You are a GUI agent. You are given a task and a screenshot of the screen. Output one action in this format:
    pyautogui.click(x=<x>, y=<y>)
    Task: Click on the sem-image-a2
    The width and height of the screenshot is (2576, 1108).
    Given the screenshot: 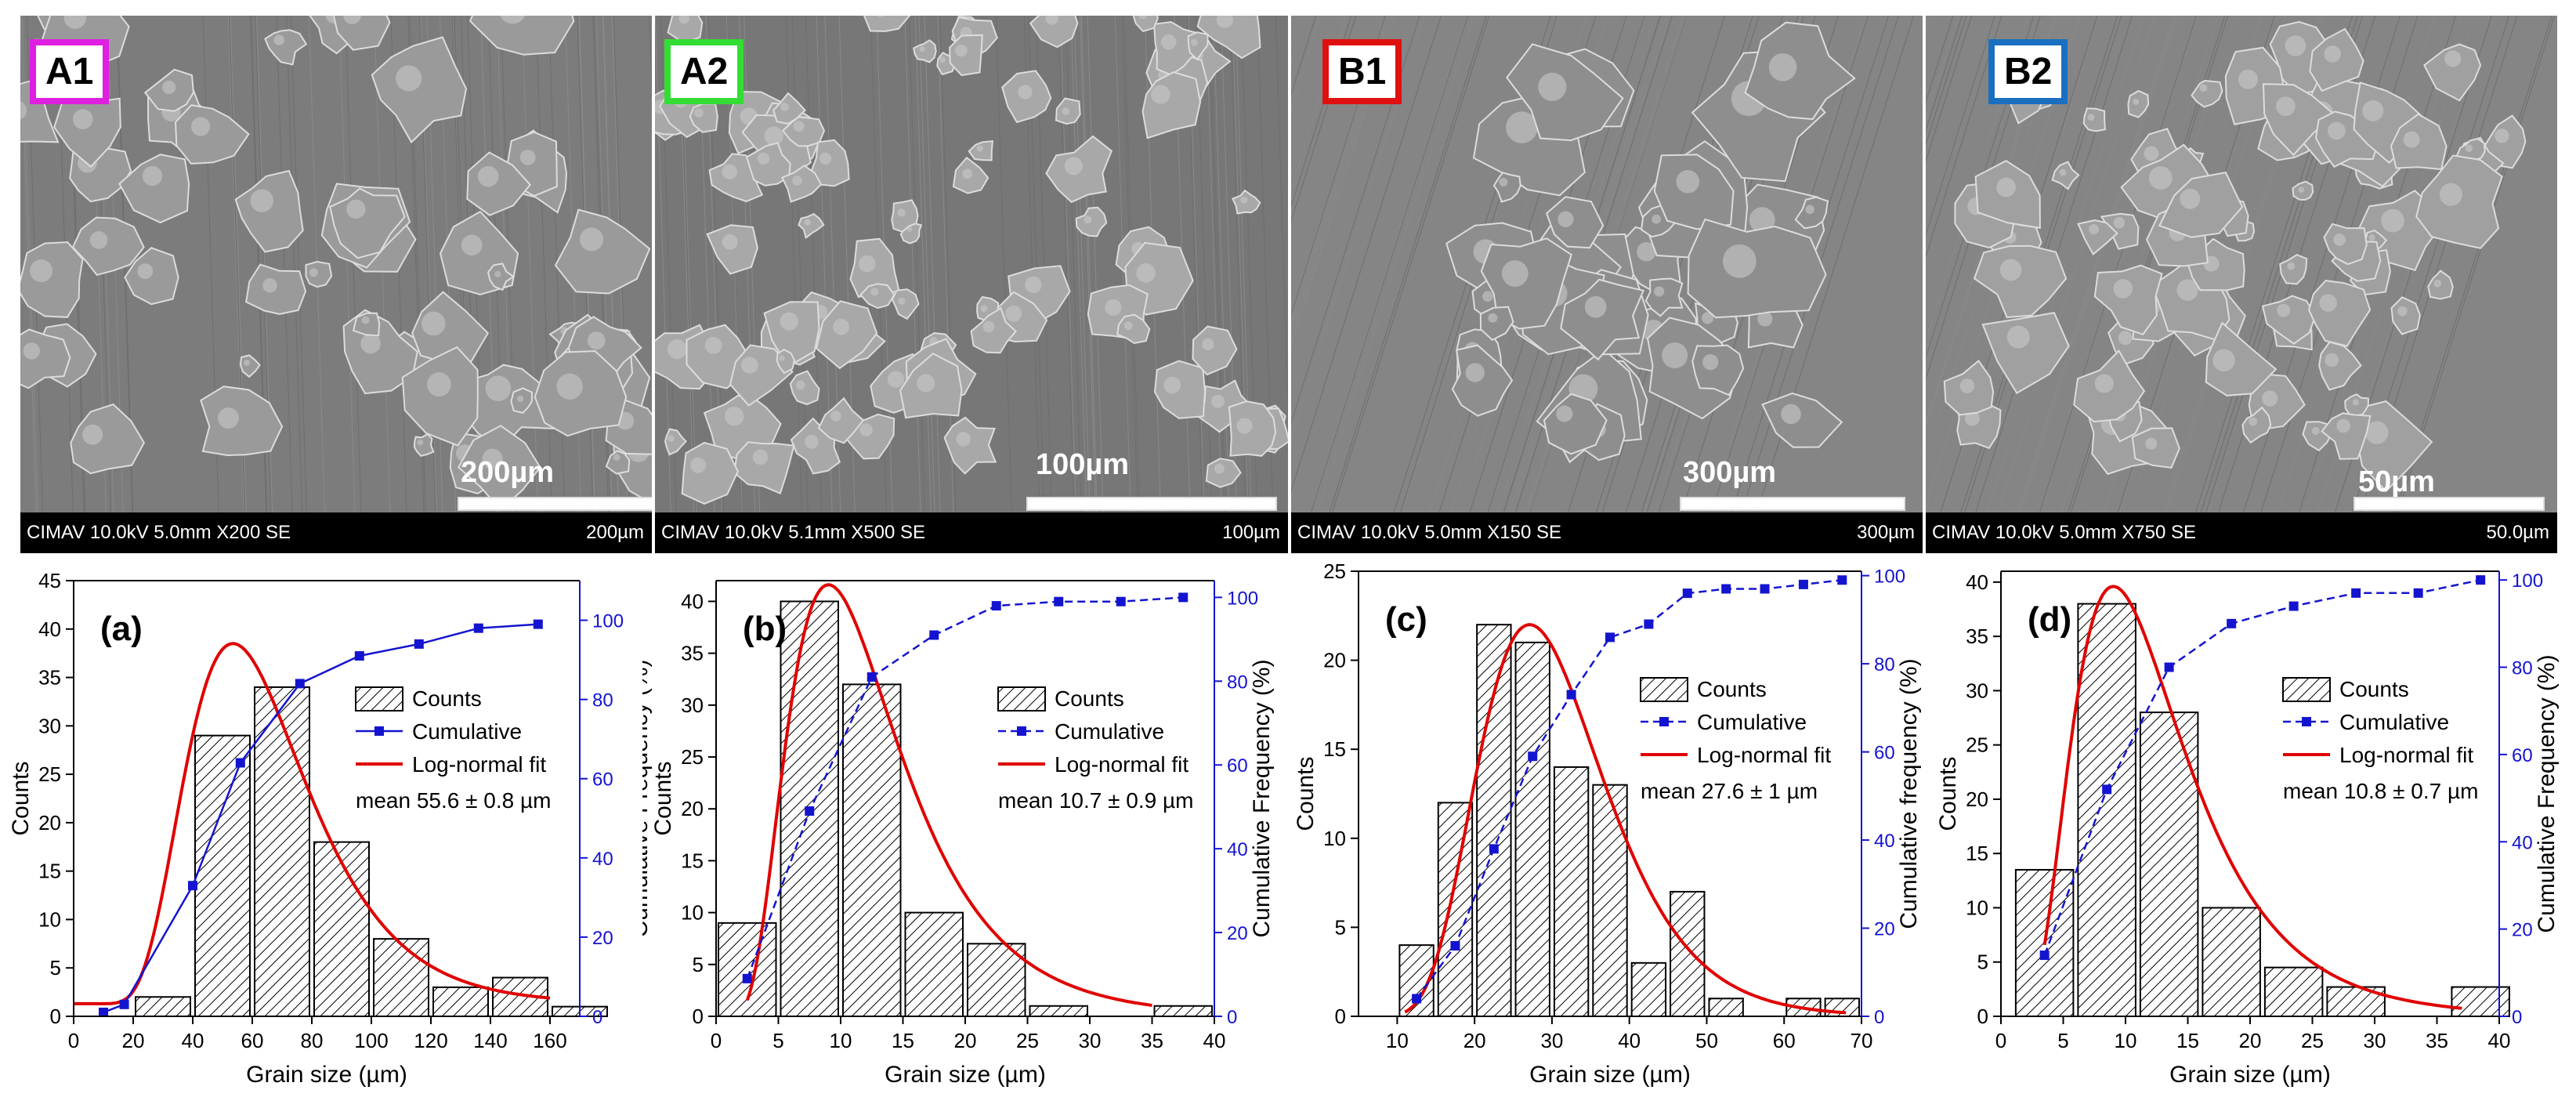 What is the action you would take?
    pyautogui.click(x=971, y=264)
    